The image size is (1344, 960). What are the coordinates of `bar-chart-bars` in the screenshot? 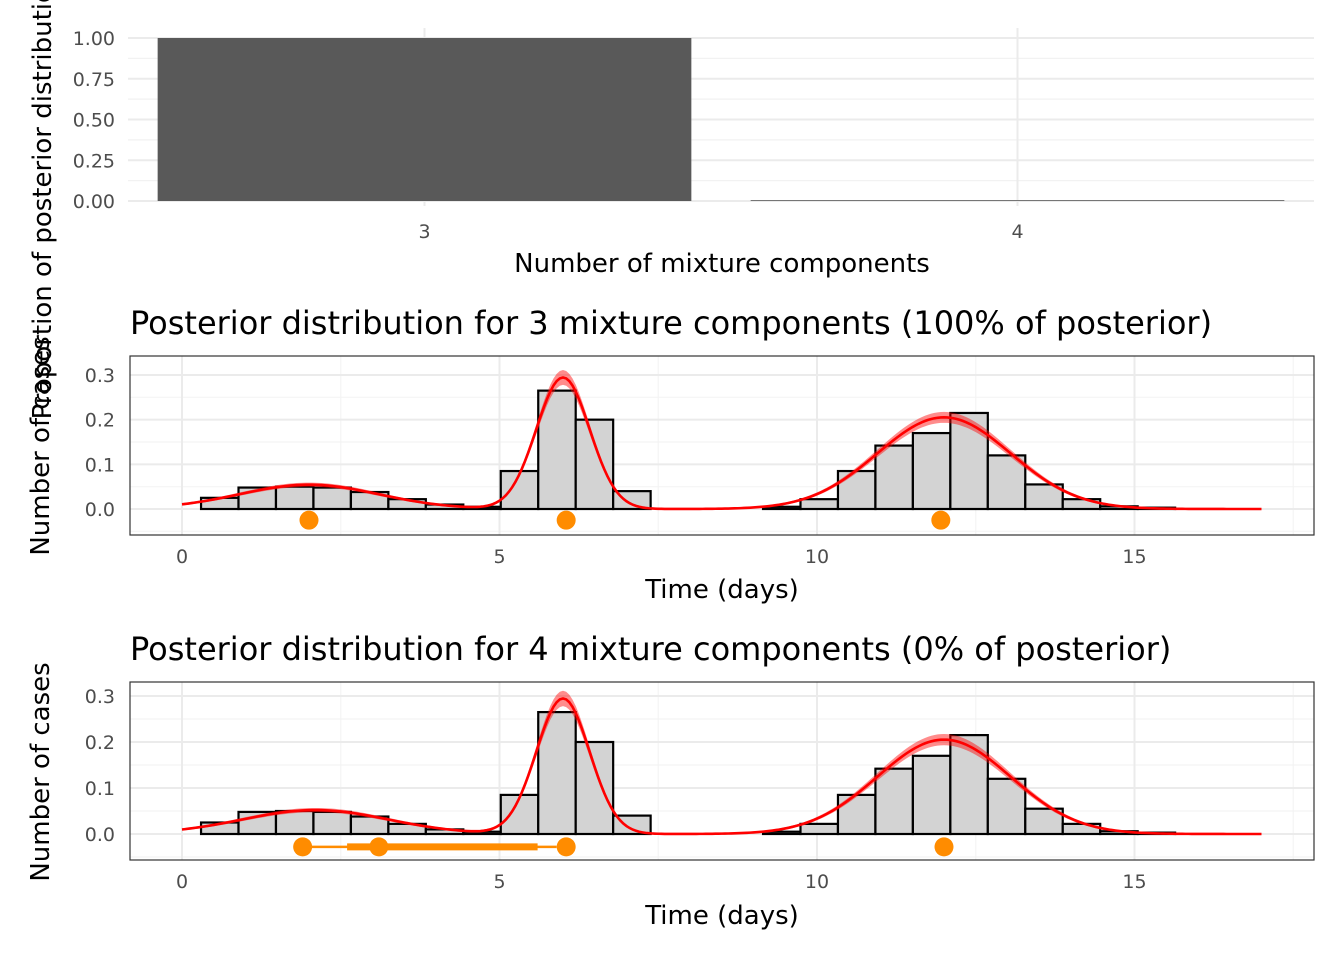 It's located at (721, 119).